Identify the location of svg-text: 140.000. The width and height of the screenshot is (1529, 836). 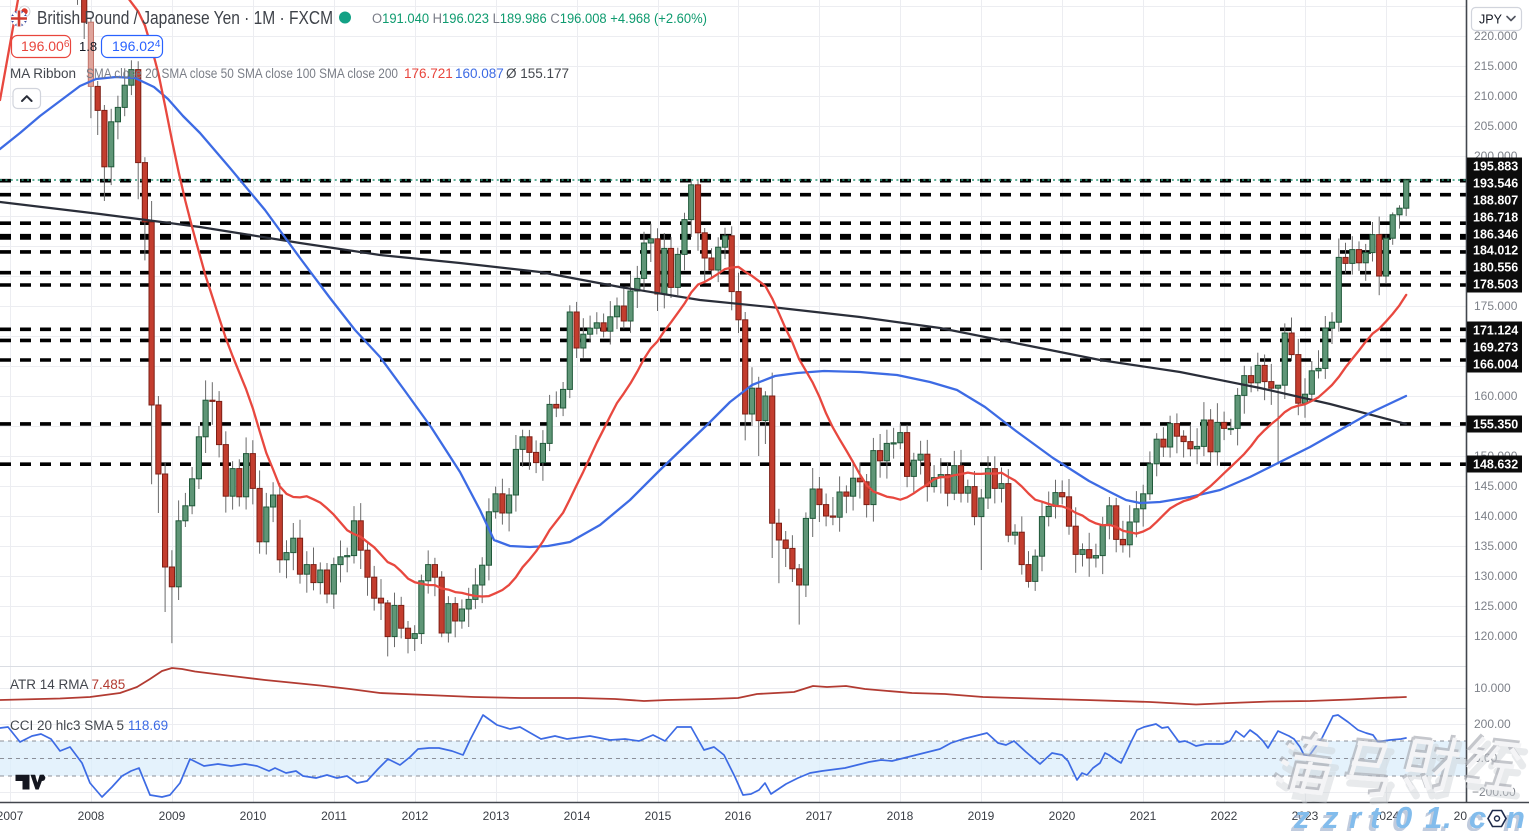
(1496, 516).